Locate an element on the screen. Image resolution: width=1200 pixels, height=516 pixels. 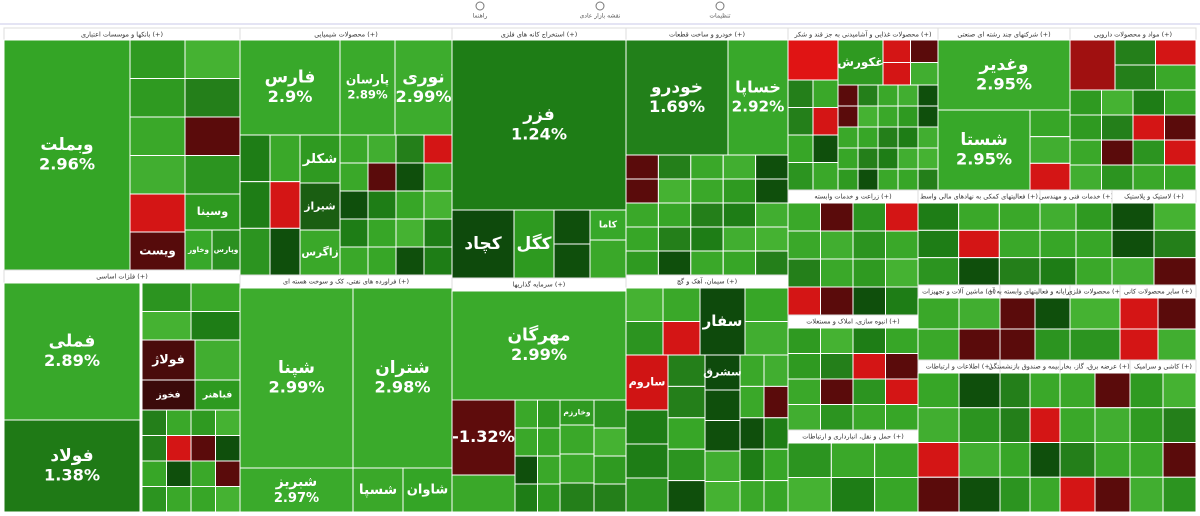
sector-header: حمل و نقل، انبارداری و ارتباطات (+) is located at coordinates (853, 437).